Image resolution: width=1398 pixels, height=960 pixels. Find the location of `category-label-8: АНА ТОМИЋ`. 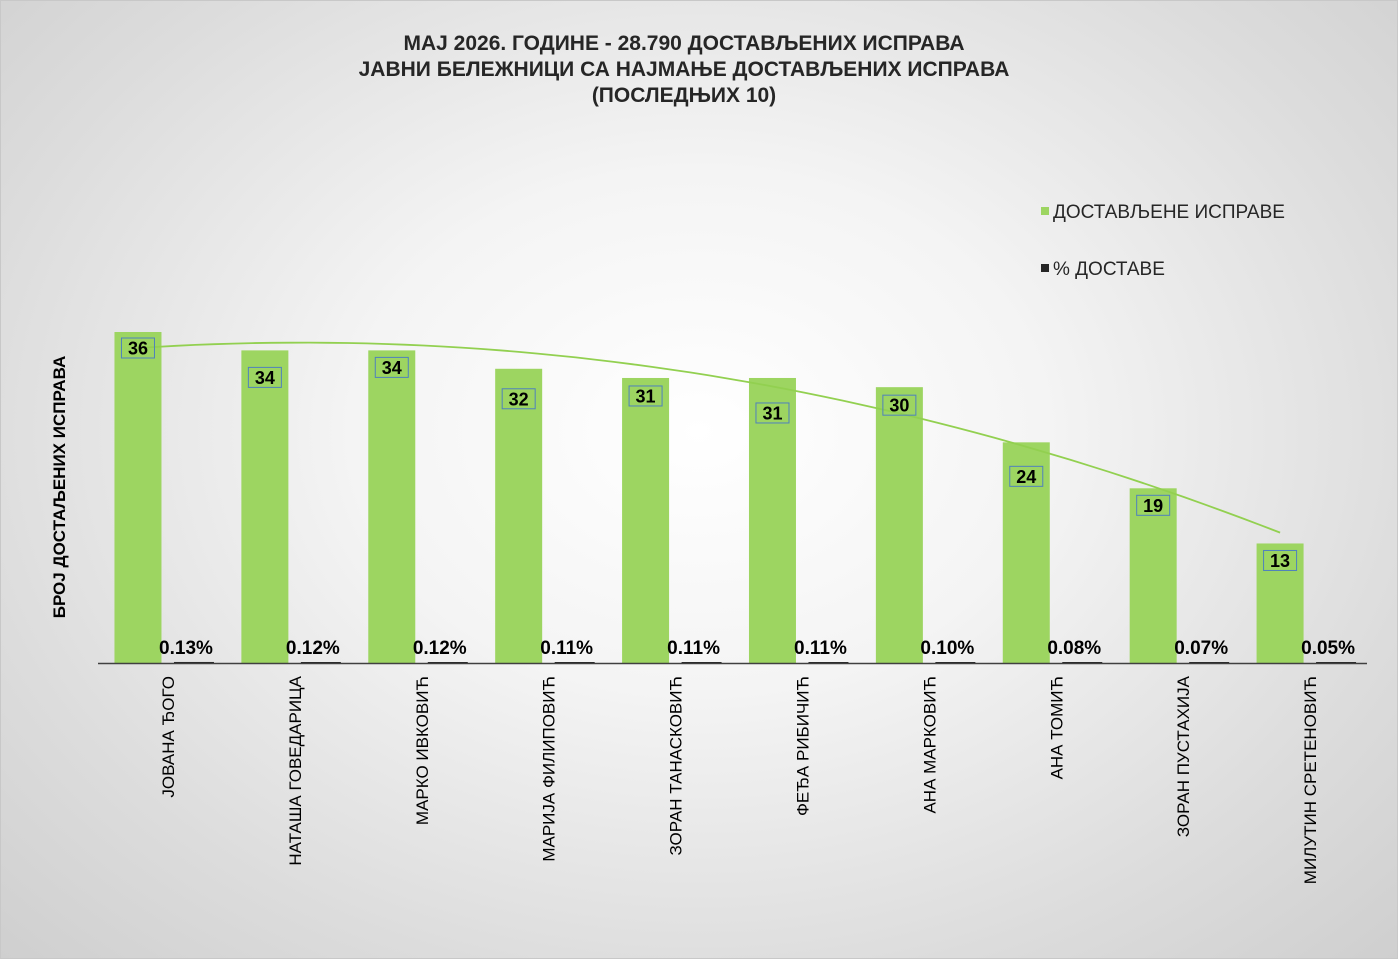

category-label-8: АНА ТОМИЋ is located at coordinates (1056, 727).